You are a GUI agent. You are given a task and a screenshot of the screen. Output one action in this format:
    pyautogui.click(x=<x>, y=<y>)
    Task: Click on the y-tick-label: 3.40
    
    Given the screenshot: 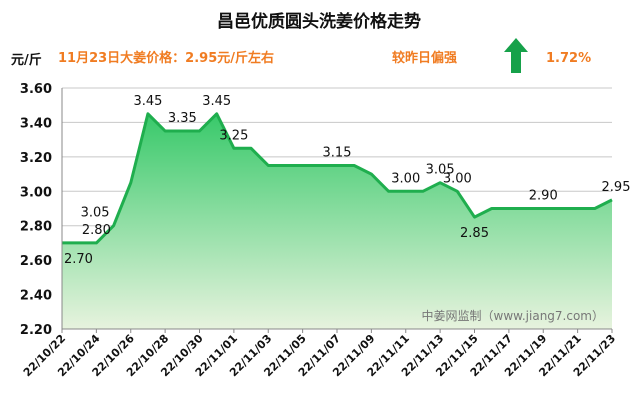 What is the action you would take?
    pyautogui.click(x=36, y=123)
    